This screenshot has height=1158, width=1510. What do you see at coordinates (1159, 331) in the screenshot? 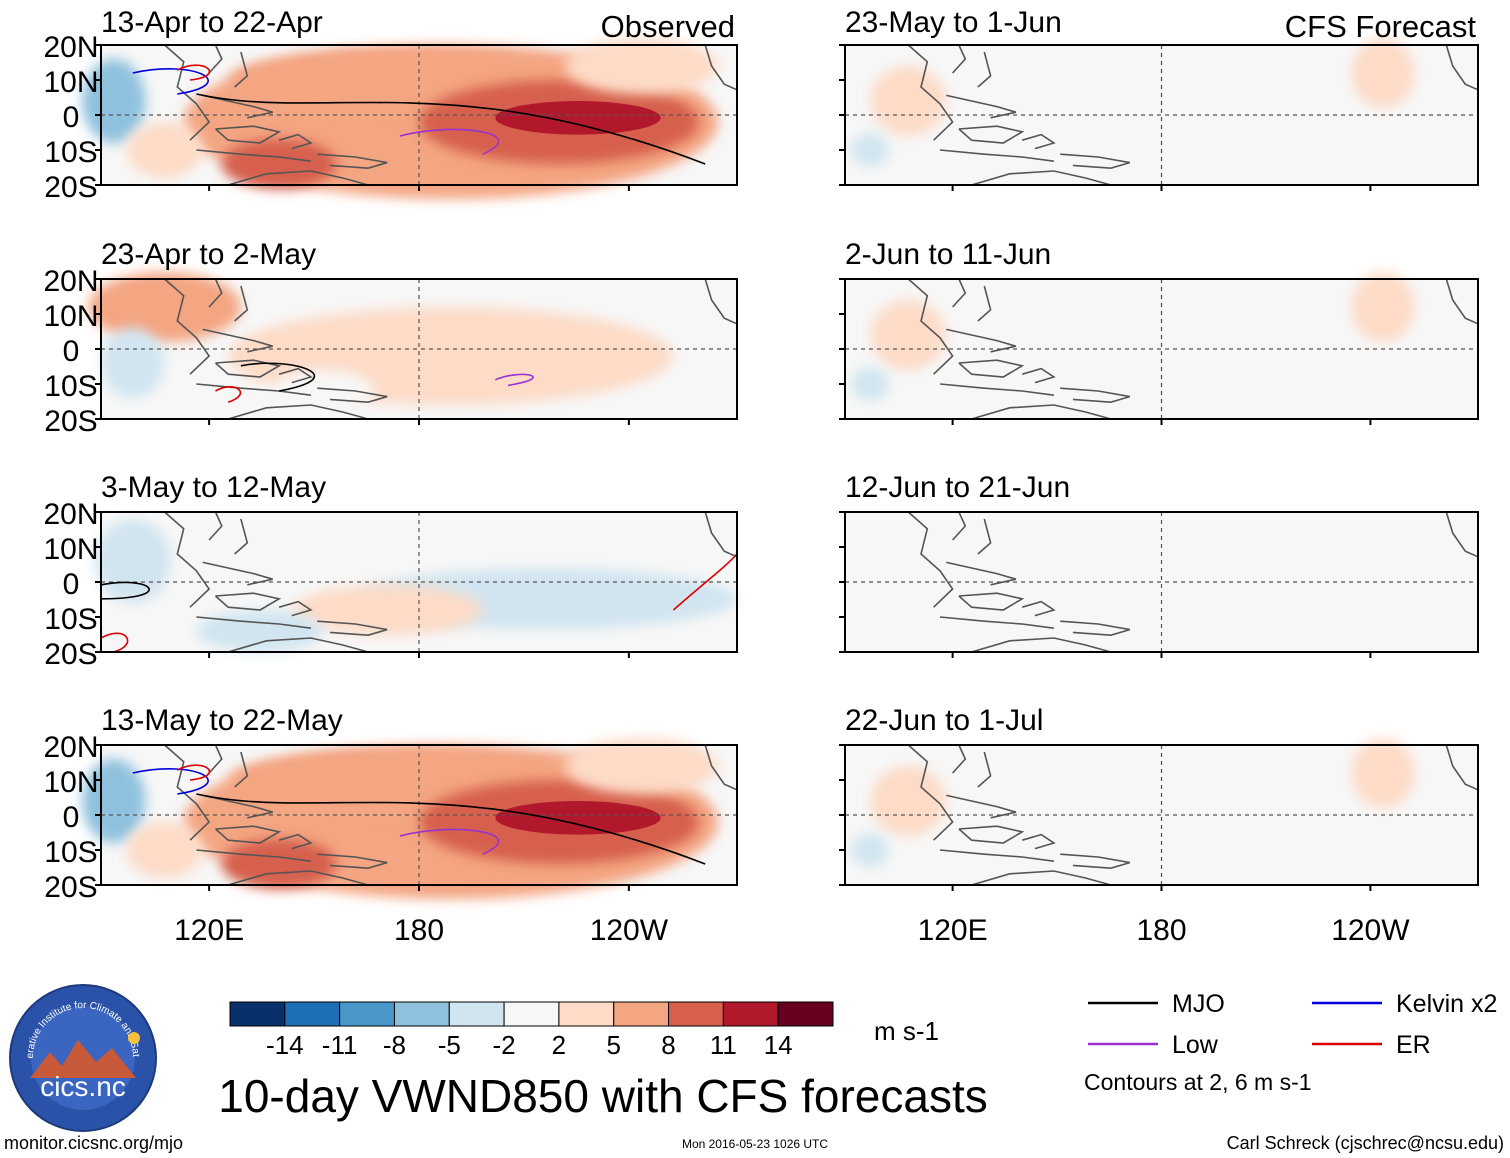
I see `panel-6: 2-Jun to 11-Jun` at bounding box center [1159, 331].